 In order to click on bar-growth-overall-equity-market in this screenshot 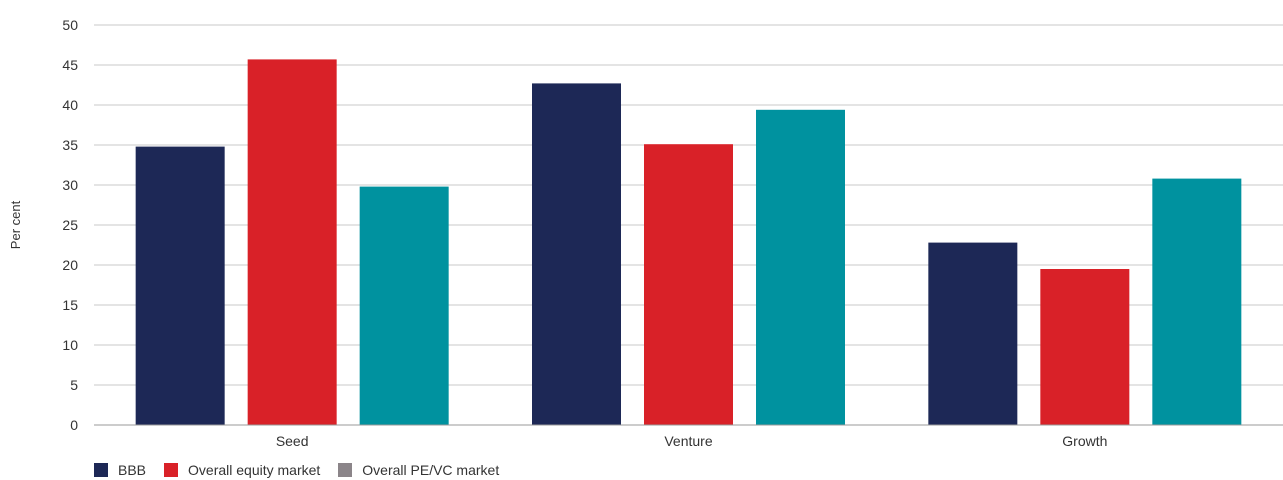, I will do `click(1085, 347)`.